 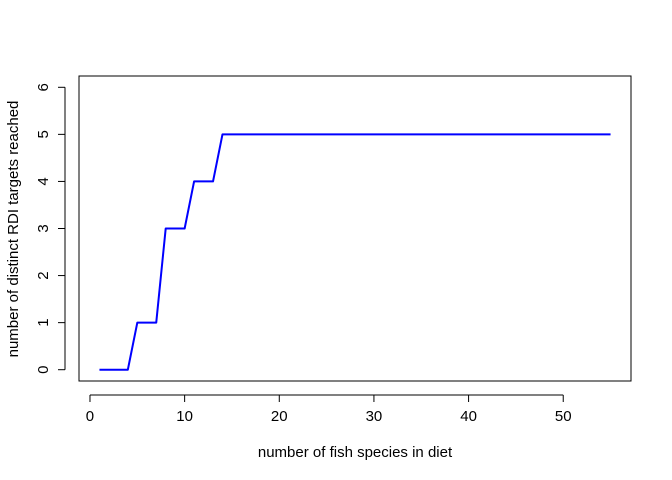 I want to click on y-tick-label: 1, so click(x=43, y=322).